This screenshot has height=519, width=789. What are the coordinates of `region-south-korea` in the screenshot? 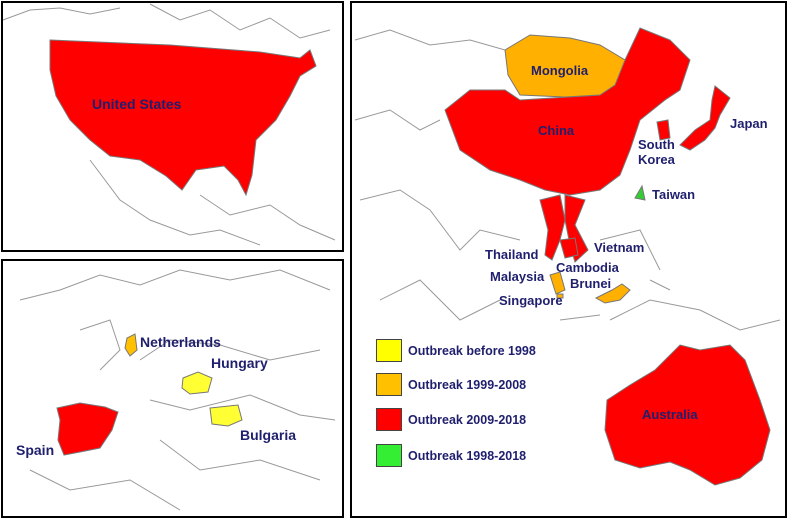 It's located at (663, 130).